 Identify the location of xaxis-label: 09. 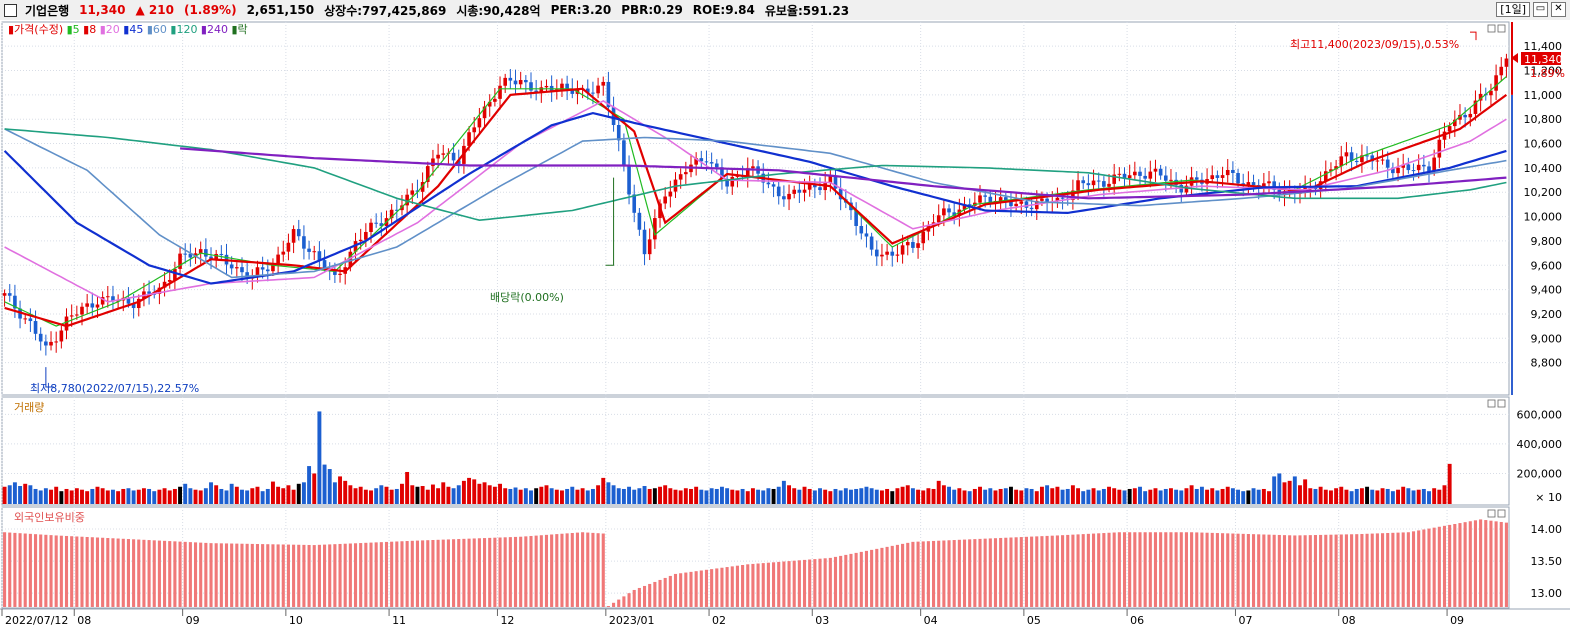
(1457, 620).